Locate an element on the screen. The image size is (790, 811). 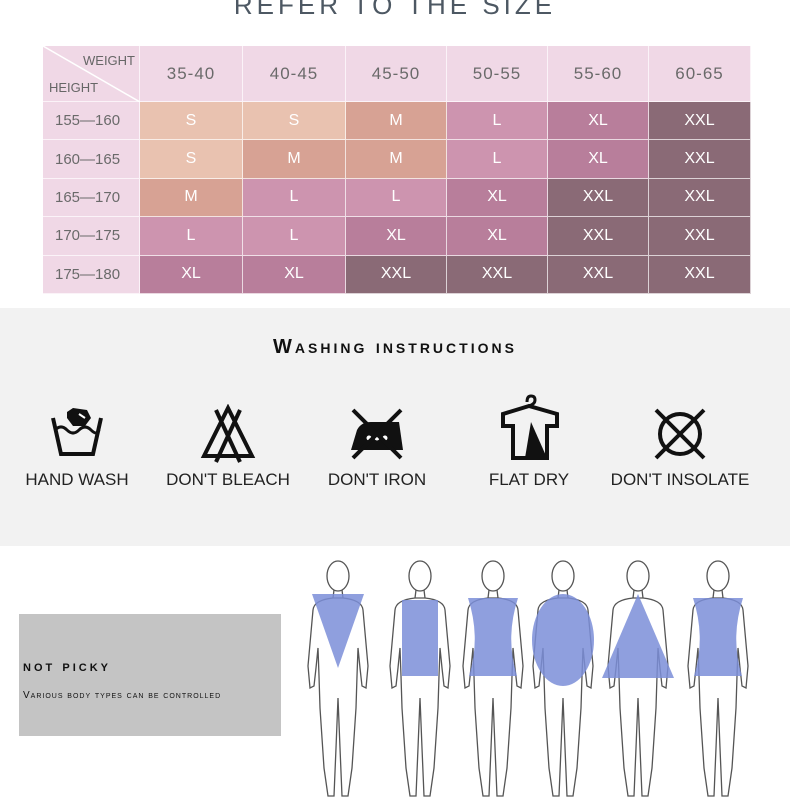
weight-column-header: 45-50 is located at coordinates (396, 74).